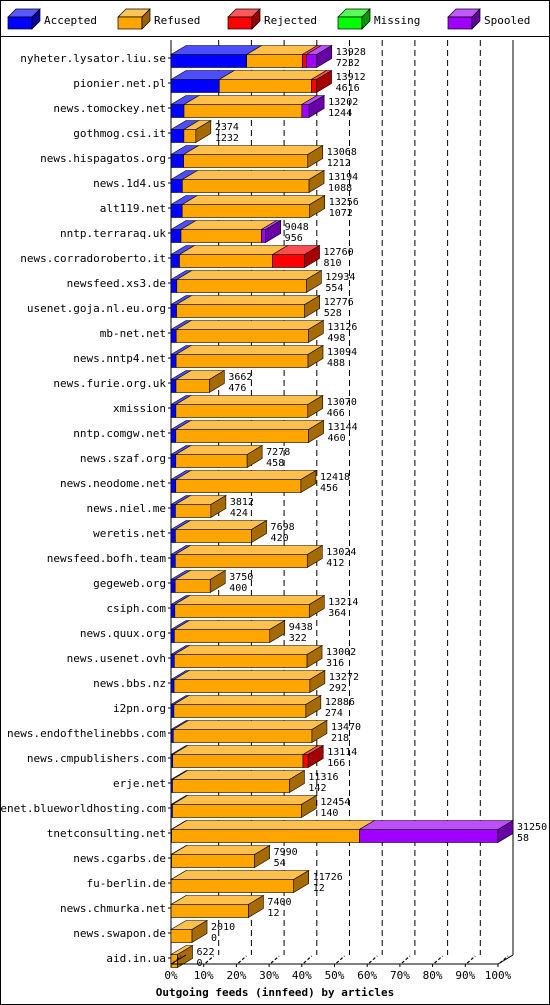 The height and width of the screenshot is (1005, 550). What do you see at coordinates (119, 83) in the screenshot?
I see `category-label: pionier.net.pl` at bounding box center [119, 83].